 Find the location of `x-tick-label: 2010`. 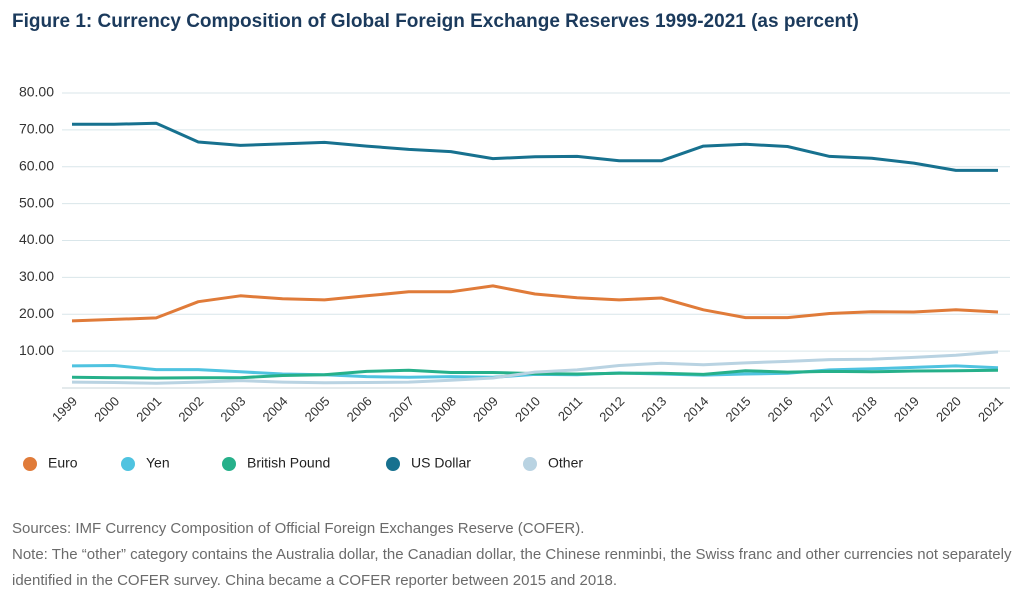

x-tick-label: 2010 is located at coordinates (527, 409).